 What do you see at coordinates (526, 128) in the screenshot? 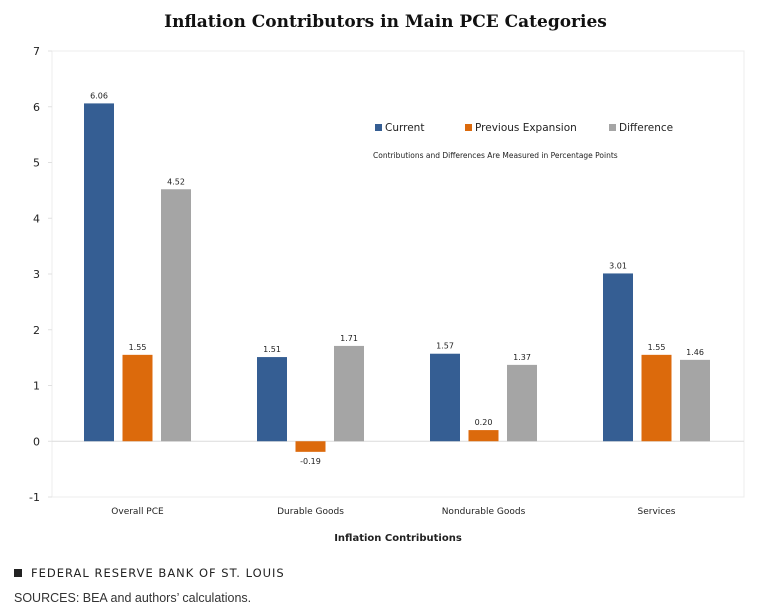
I see `legend-label: Previous Expansion` at bounding box center [526, 128].